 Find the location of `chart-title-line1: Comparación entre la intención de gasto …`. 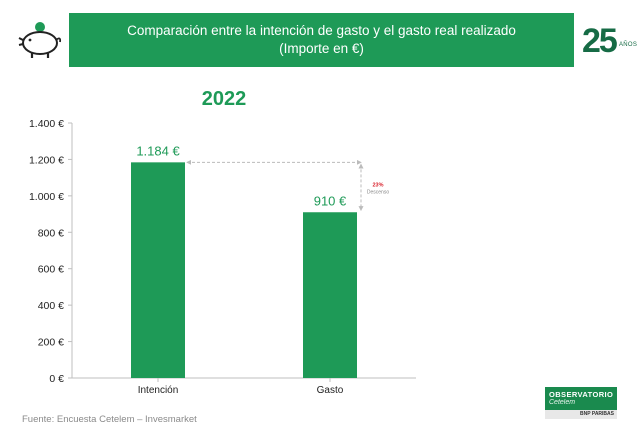

chart-title-line1: Comparación entre la intención de gasto … is located at coordinates (321, 30).